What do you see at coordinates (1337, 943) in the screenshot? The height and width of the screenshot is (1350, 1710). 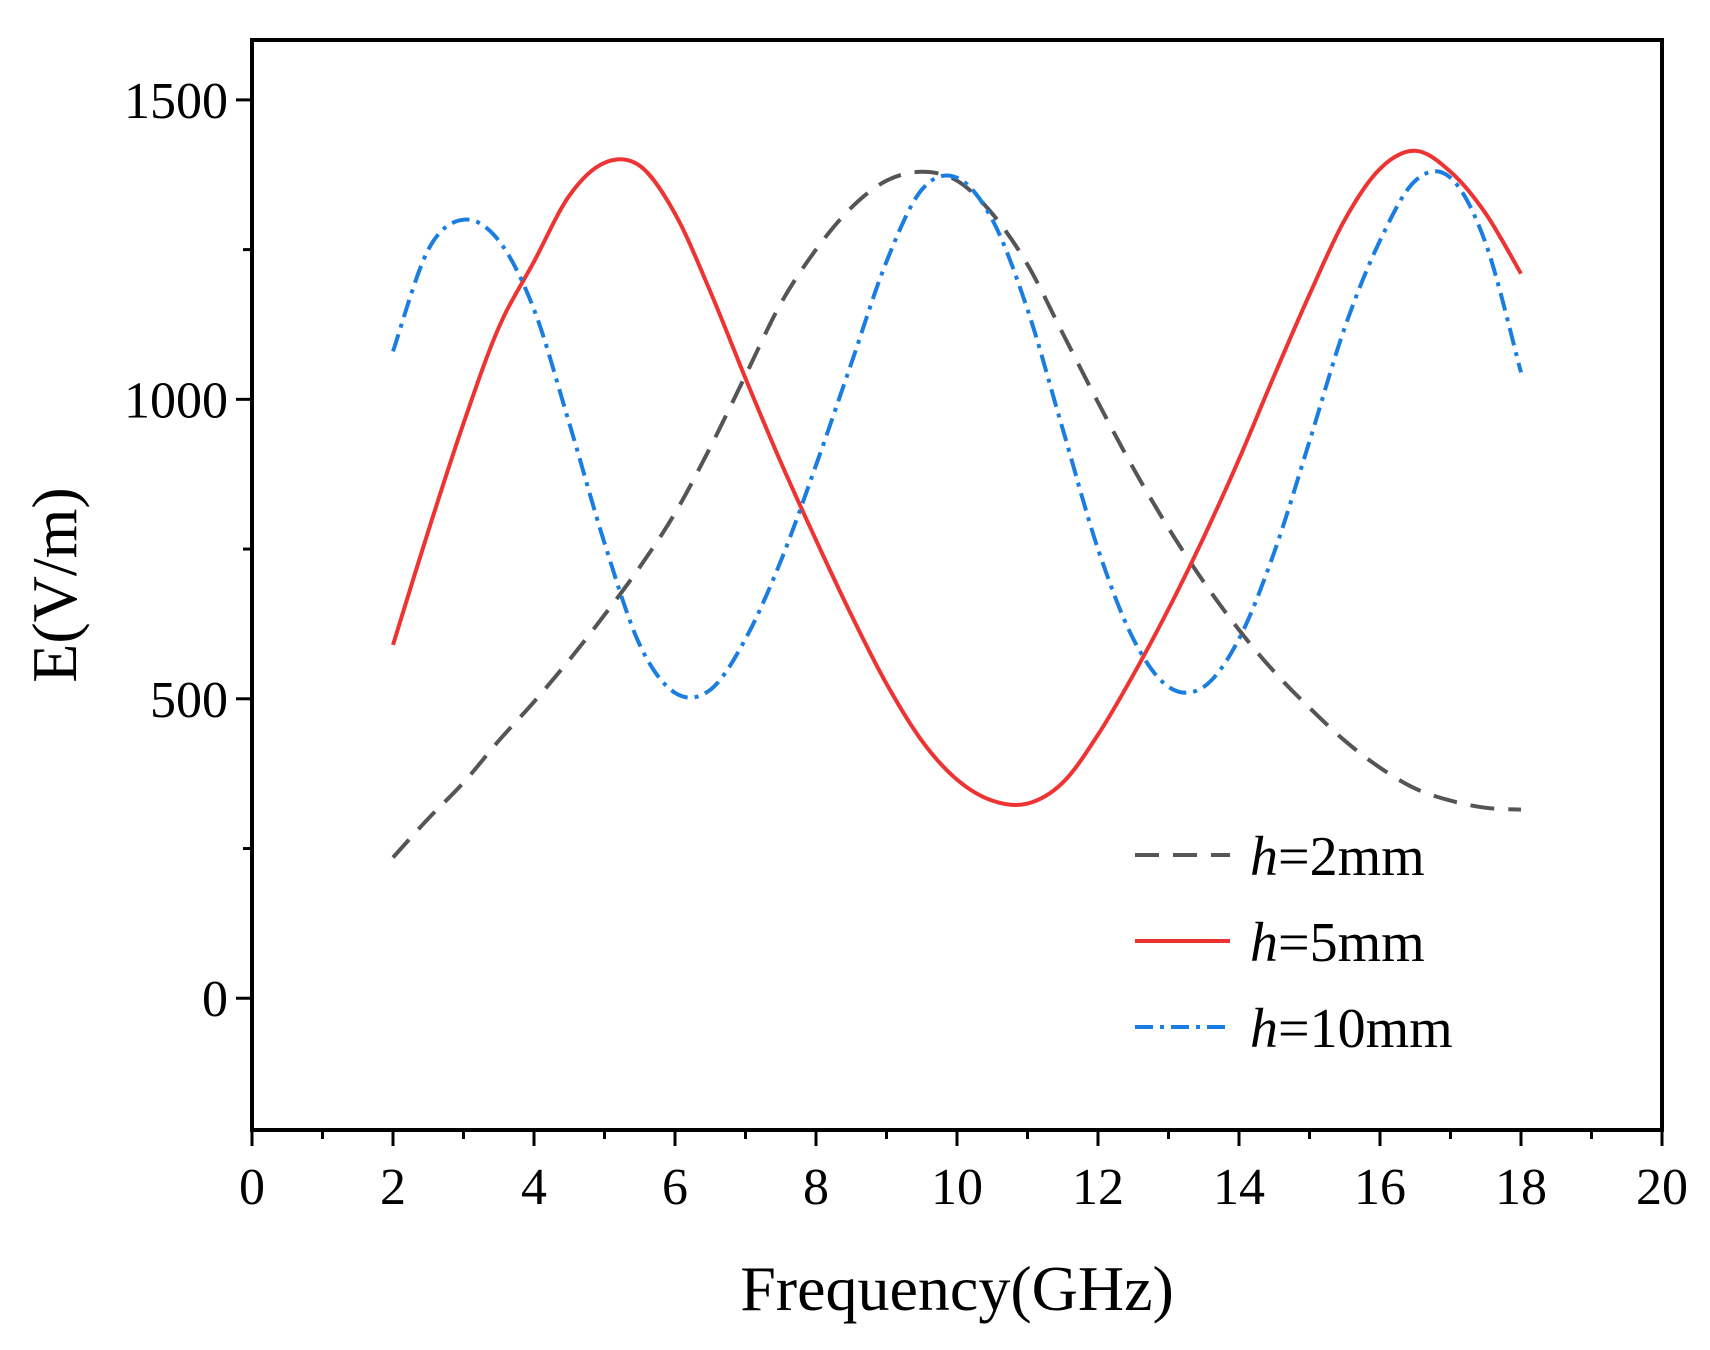 I see `legend-label-h5mm: h=5mm` at bounding box center [1337, 943].